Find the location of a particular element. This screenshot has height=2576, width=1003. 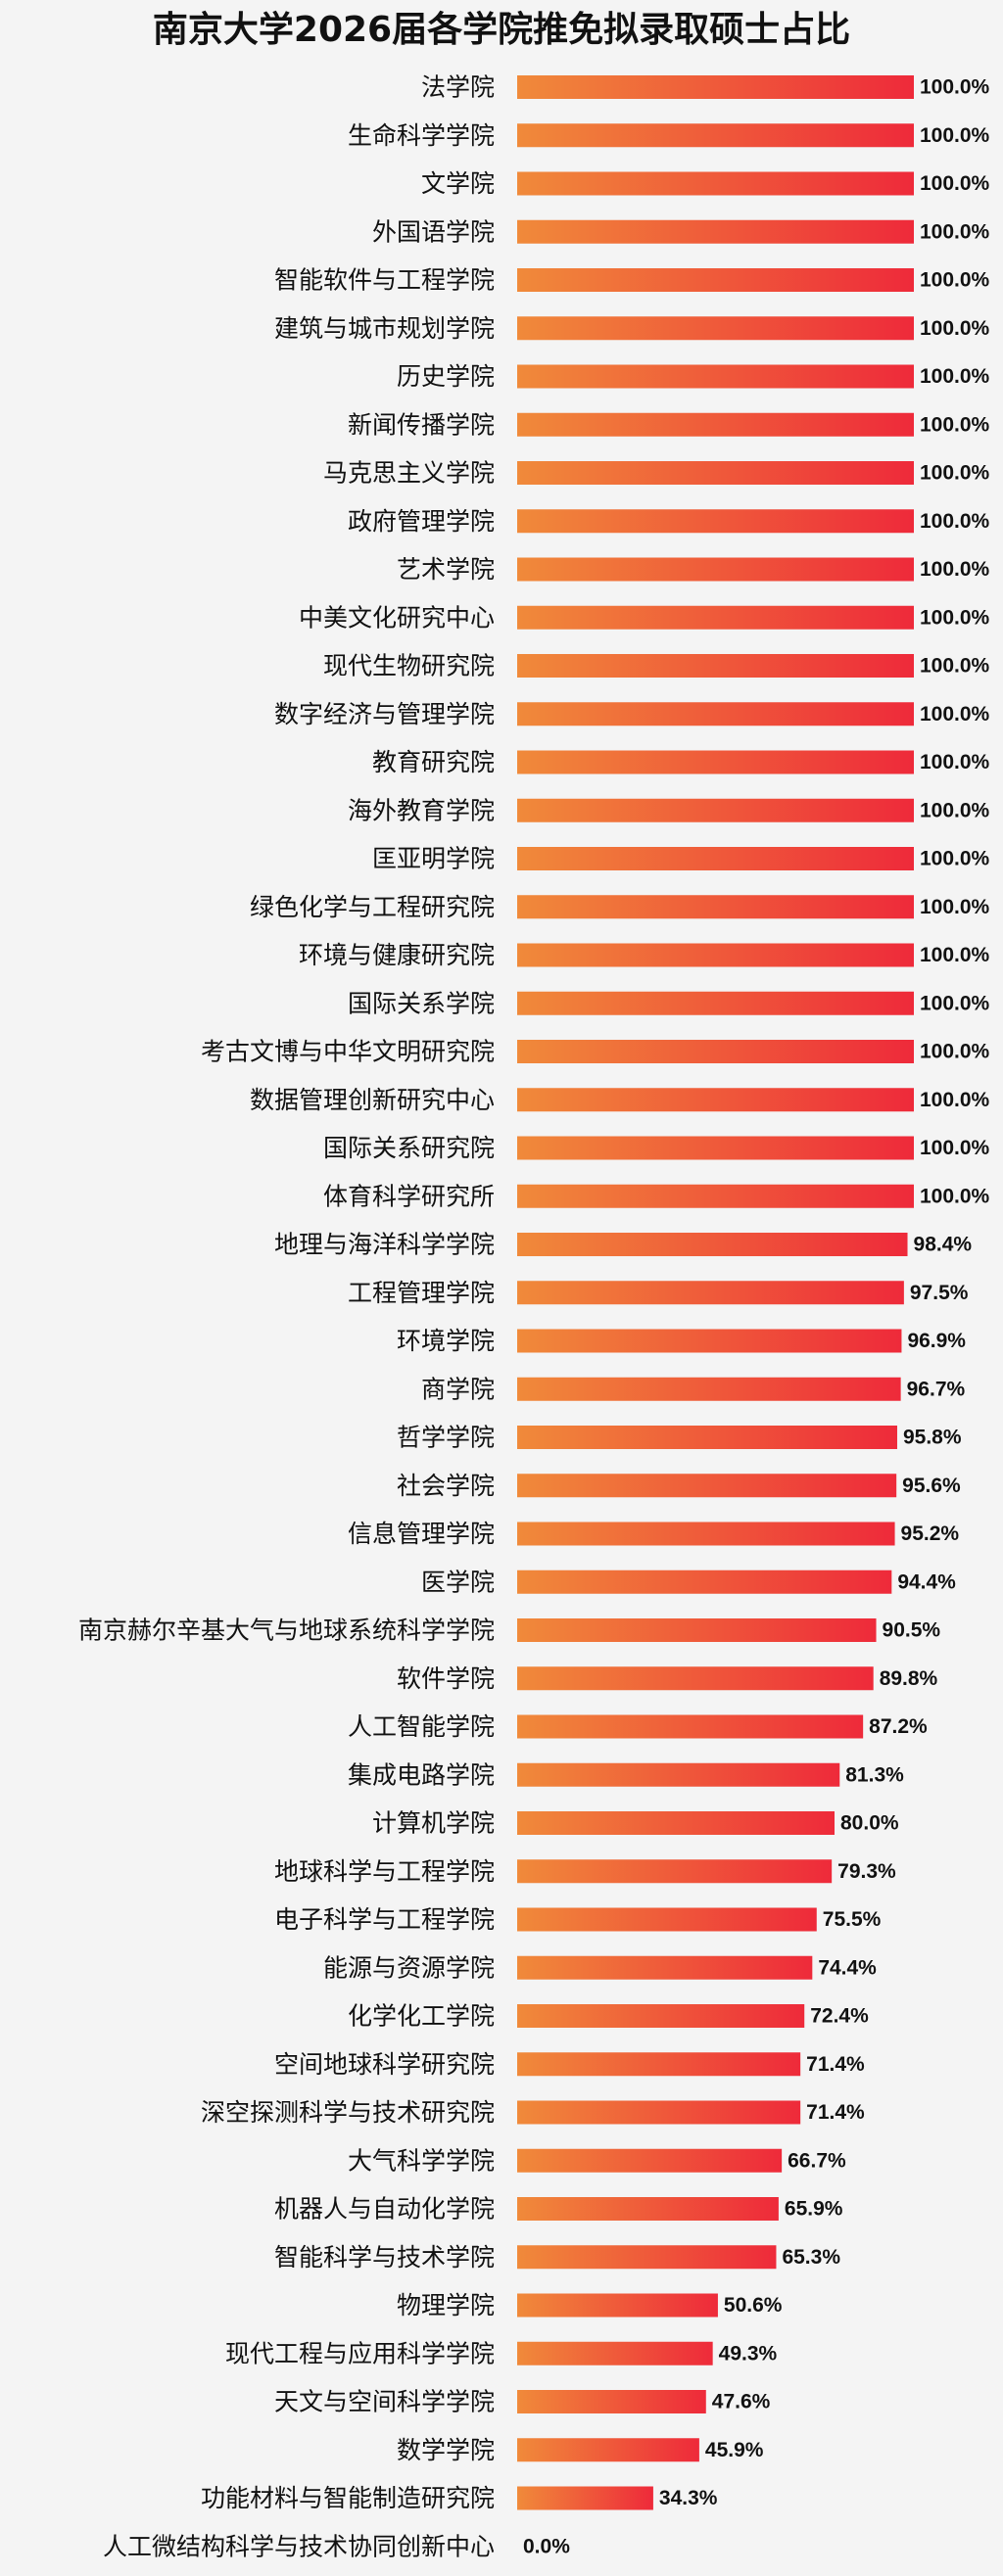

chart-title: 南京大学2026届各学院推免拟录取硕士占比 is located at coordinates (501, 30).